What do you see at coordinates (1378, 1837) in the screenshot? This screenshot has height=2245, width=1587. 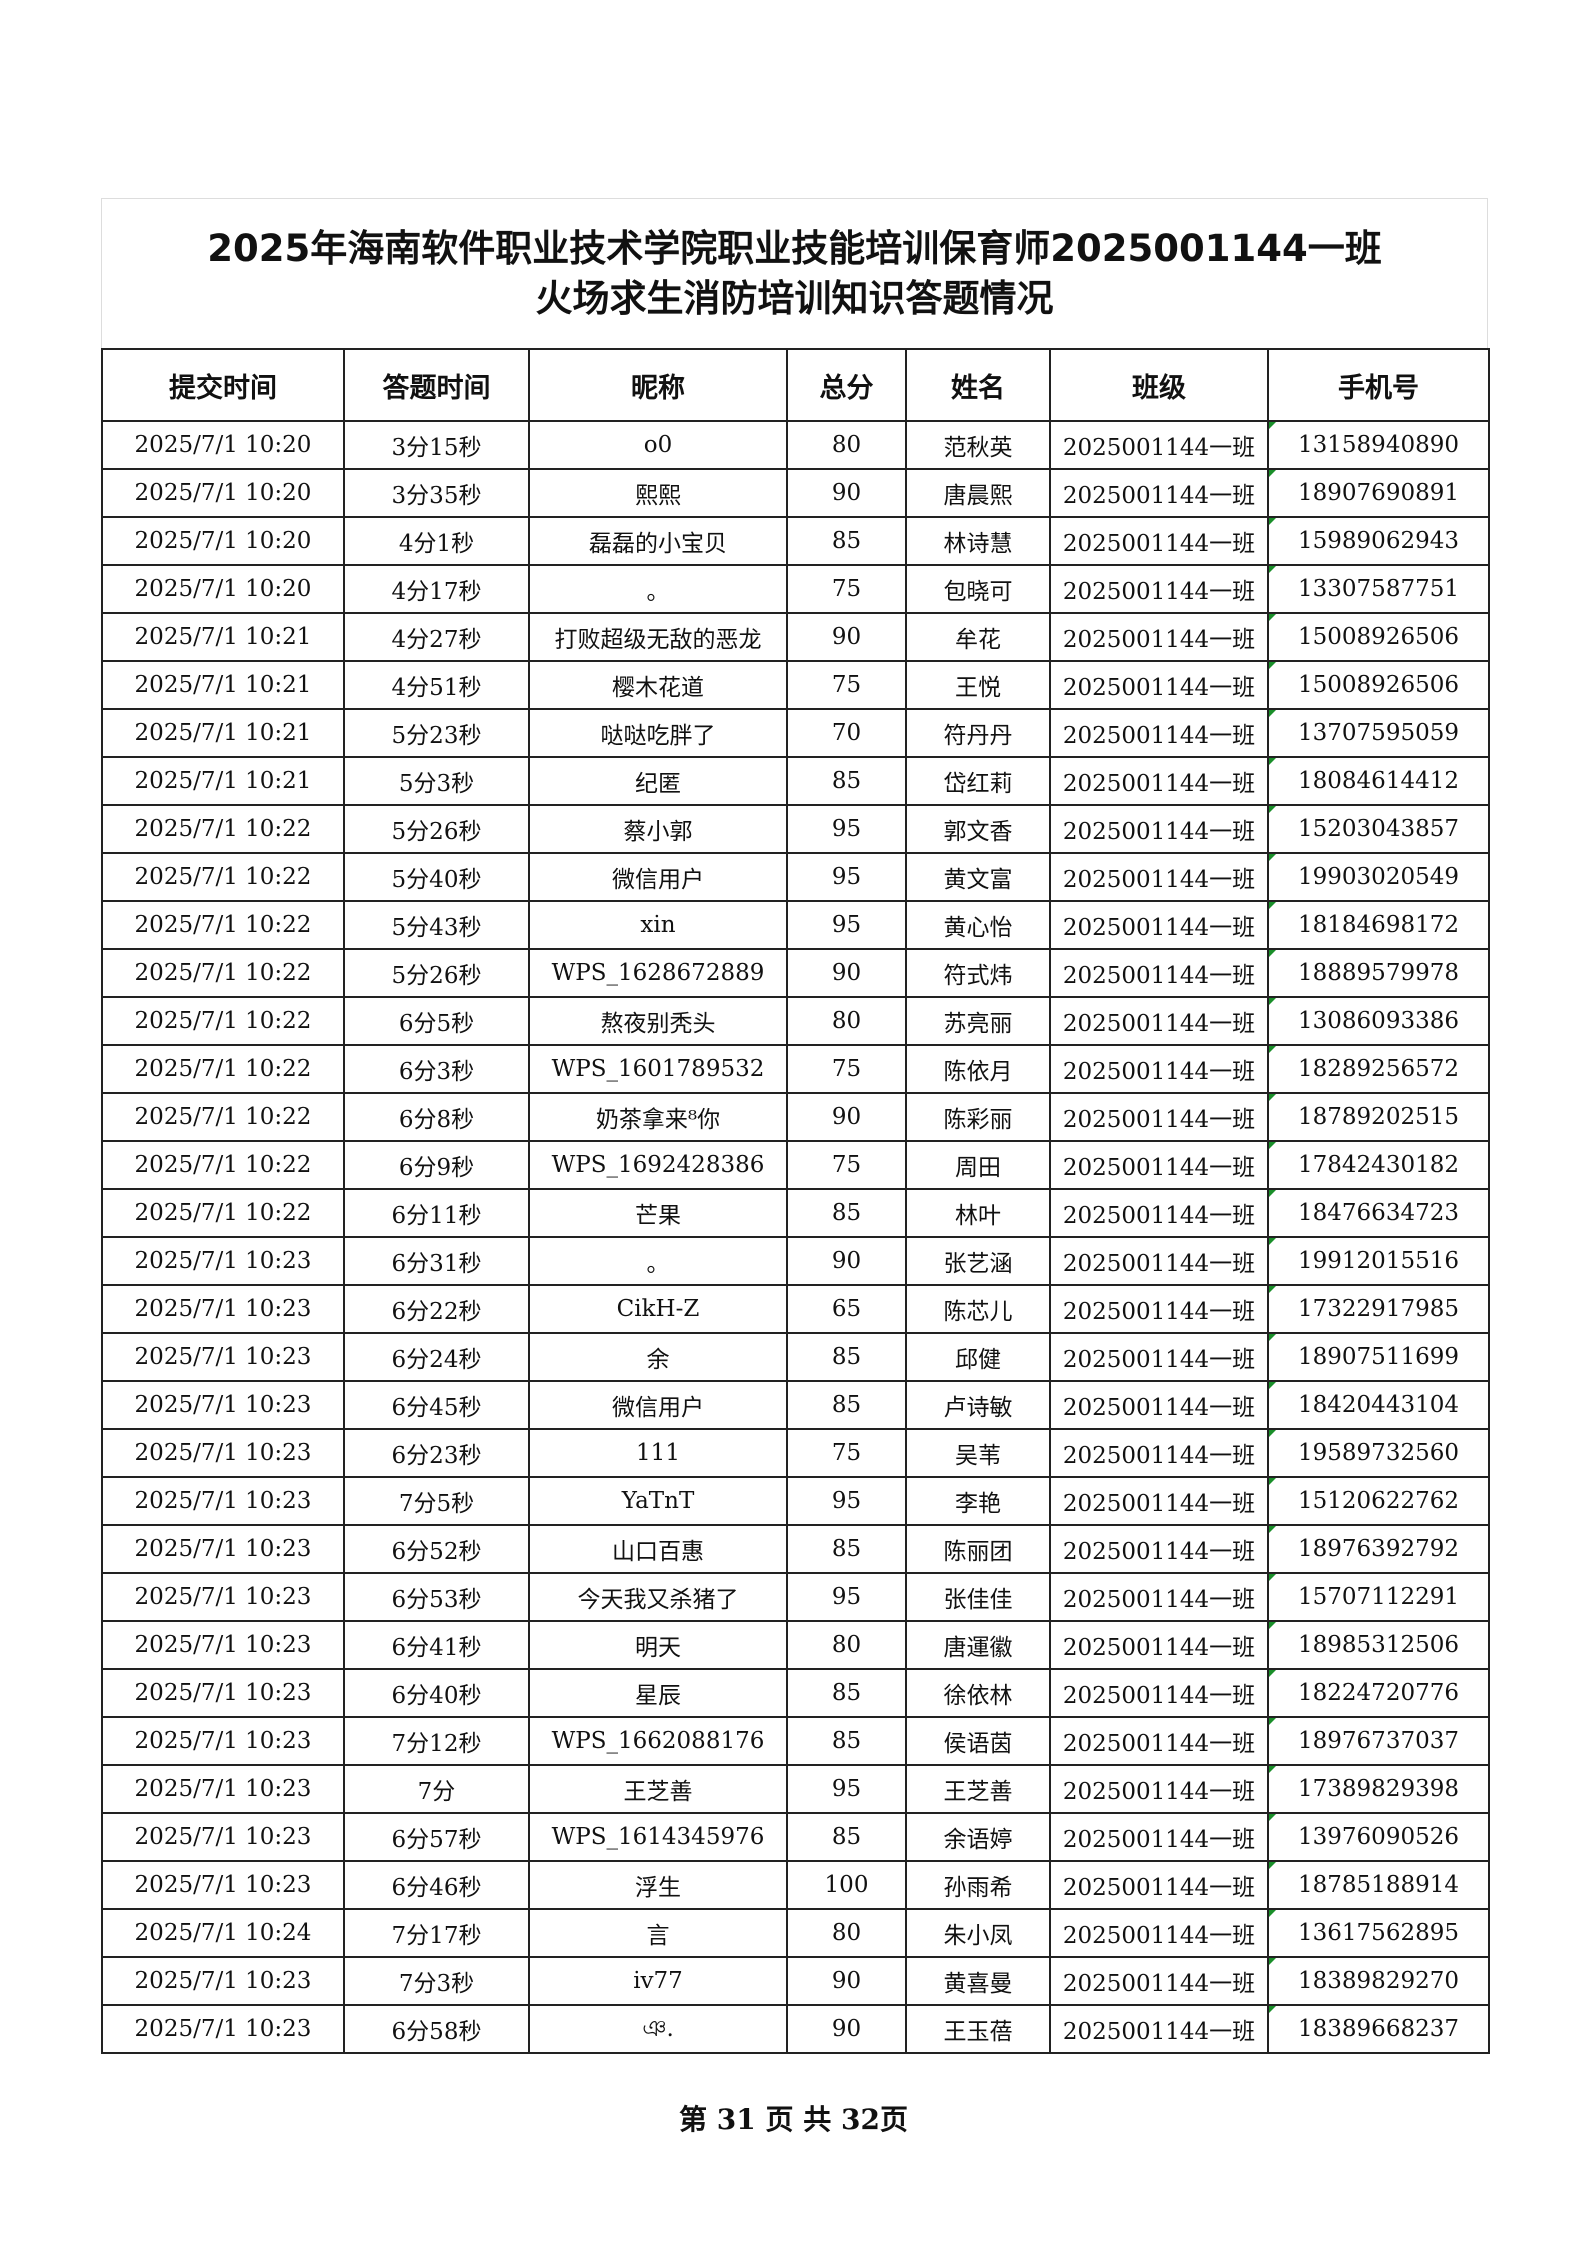 I see `cell-phone: 13976090526` at bounding box center [1378, 1837].